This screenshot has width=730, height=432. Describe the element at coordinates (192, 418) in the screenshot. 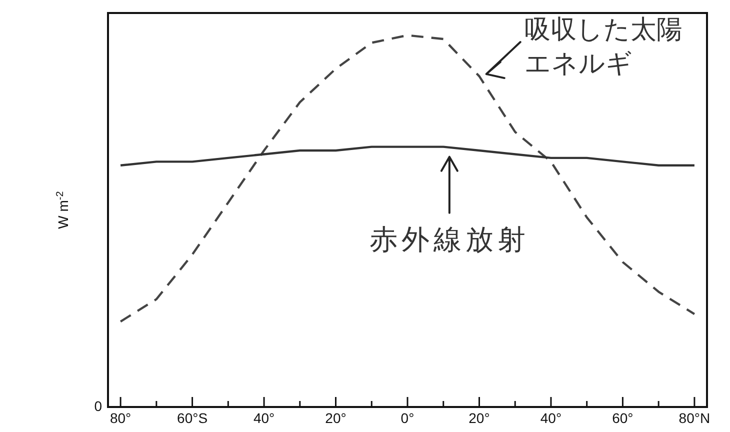

I see `x-tick-label: 60°S` at that location.